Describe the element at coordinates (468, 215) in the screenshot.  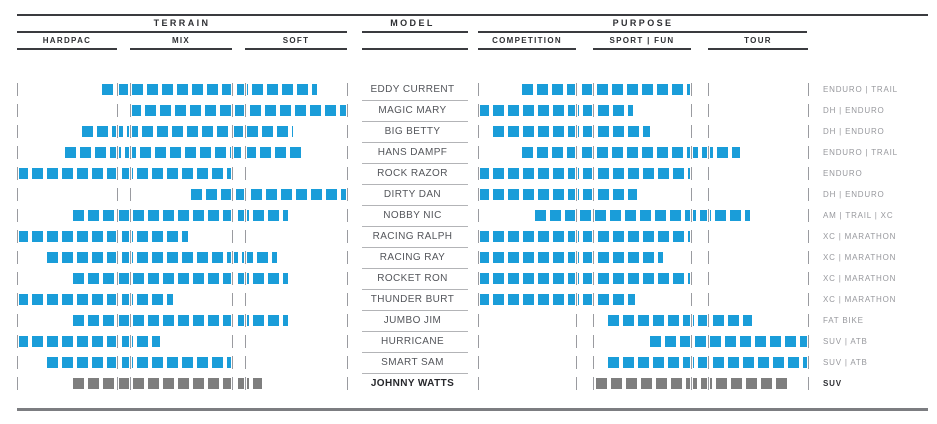
I see `table-row: NOBBY NIC AM | TRAIL | XC` at that location.